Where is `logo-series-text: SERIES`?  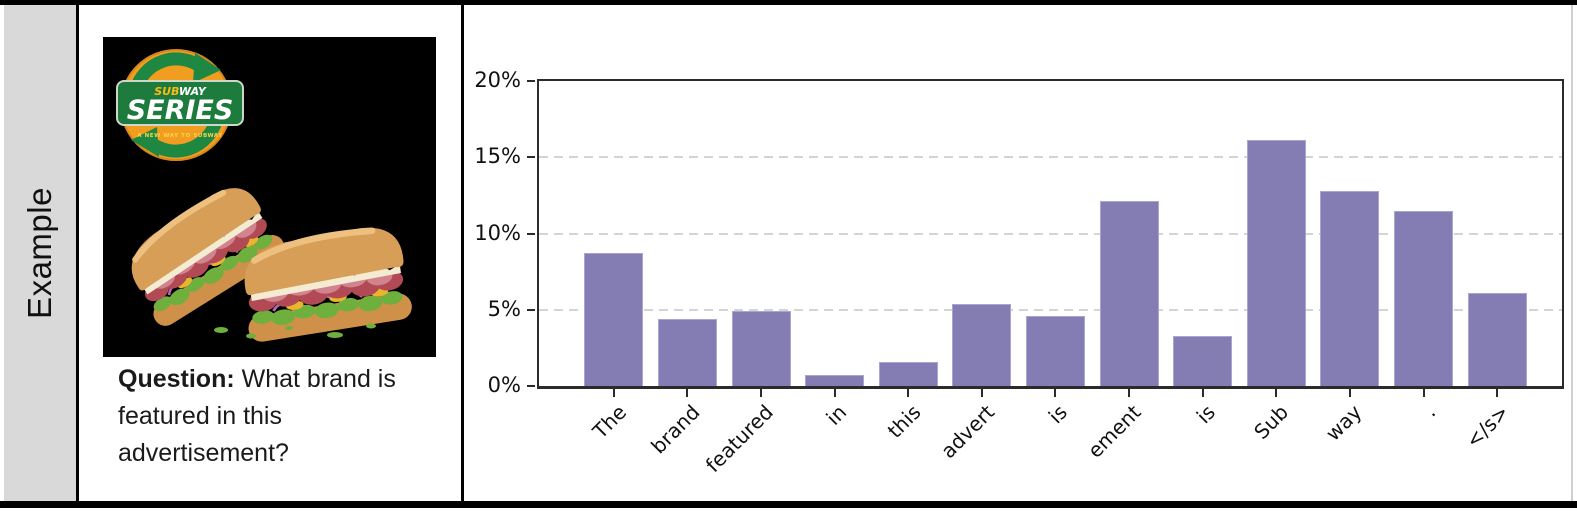
logo-series-text: SERIES is located at coordinates (180, 110).